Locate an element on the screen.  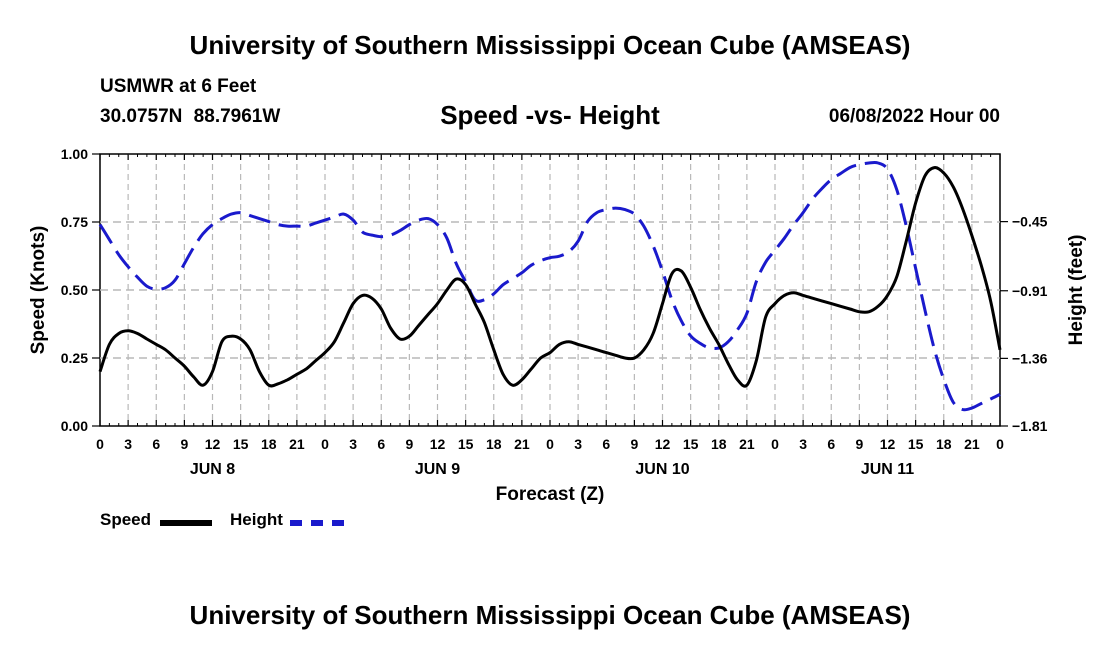
legend-swatch-speed is located at coordinates (186, 523).